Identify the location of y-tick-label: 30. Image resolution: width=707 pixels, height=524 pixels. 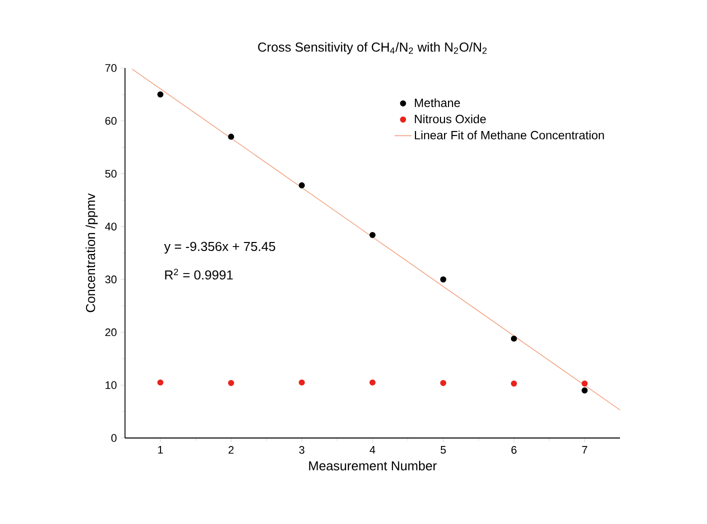
(111, 280).